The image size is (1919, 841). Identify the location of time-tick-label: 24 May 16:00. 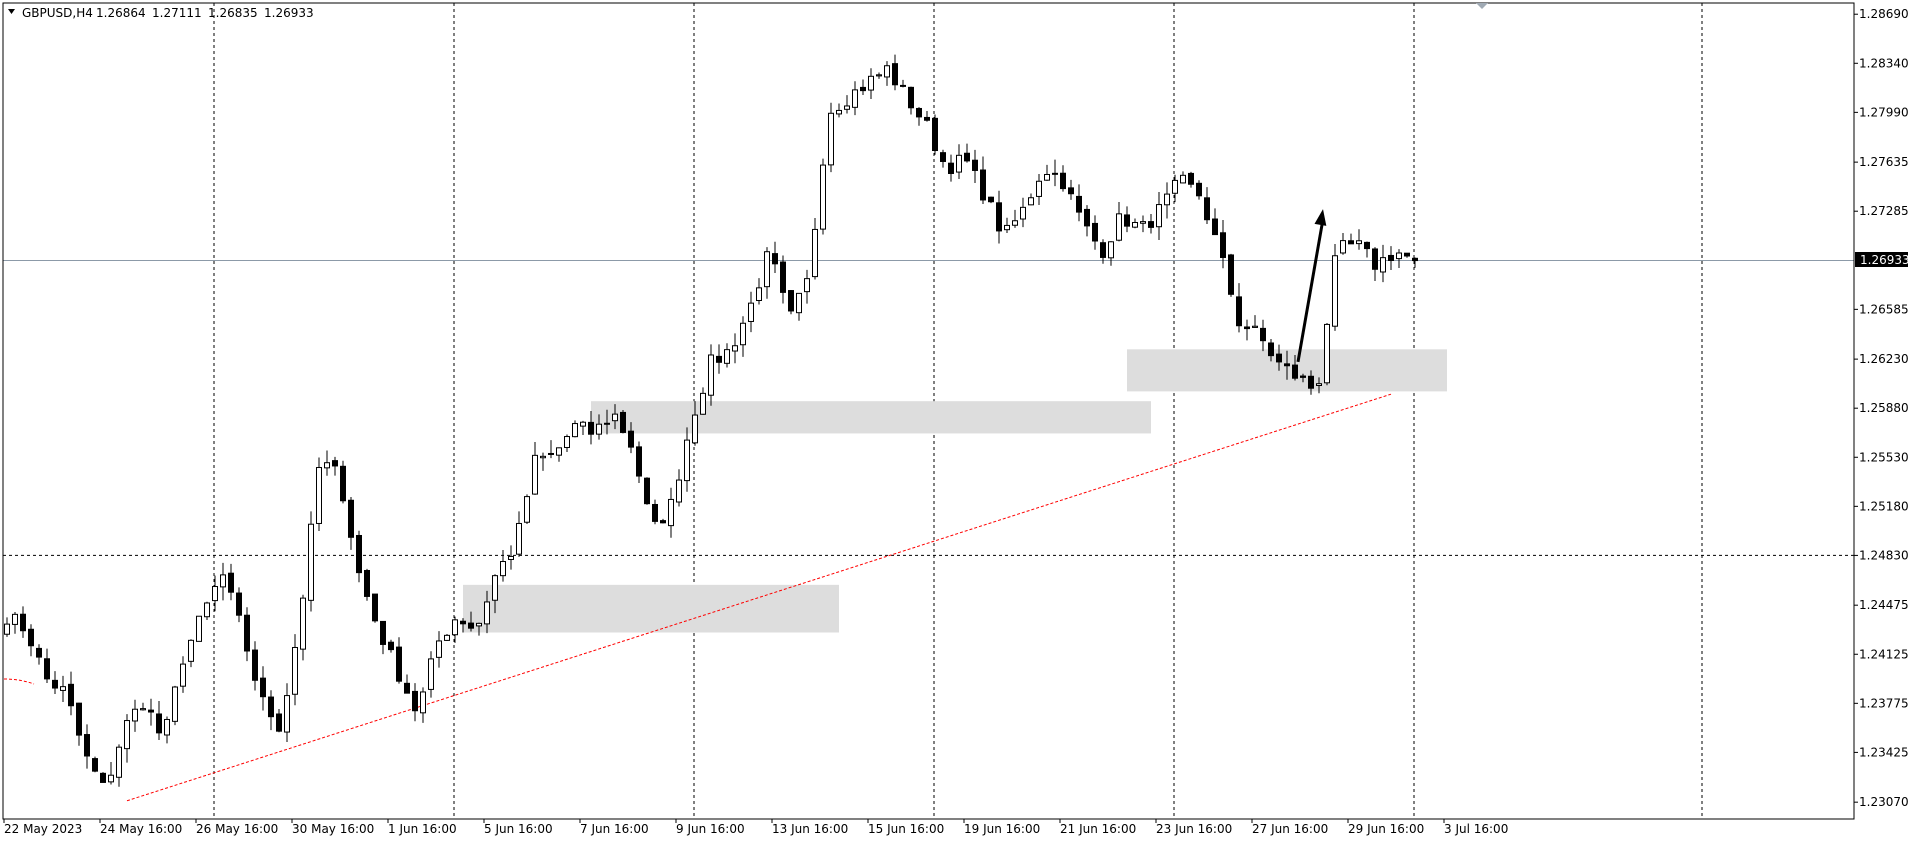
(141, 829).